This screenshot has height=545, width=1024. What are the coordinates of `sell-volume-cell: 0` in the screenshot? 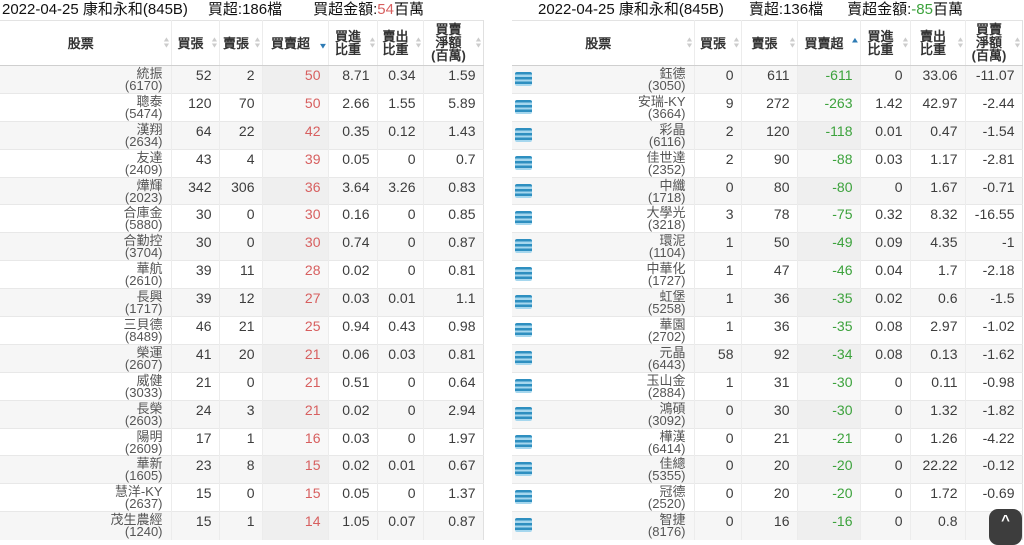 It's located at (240, 497).